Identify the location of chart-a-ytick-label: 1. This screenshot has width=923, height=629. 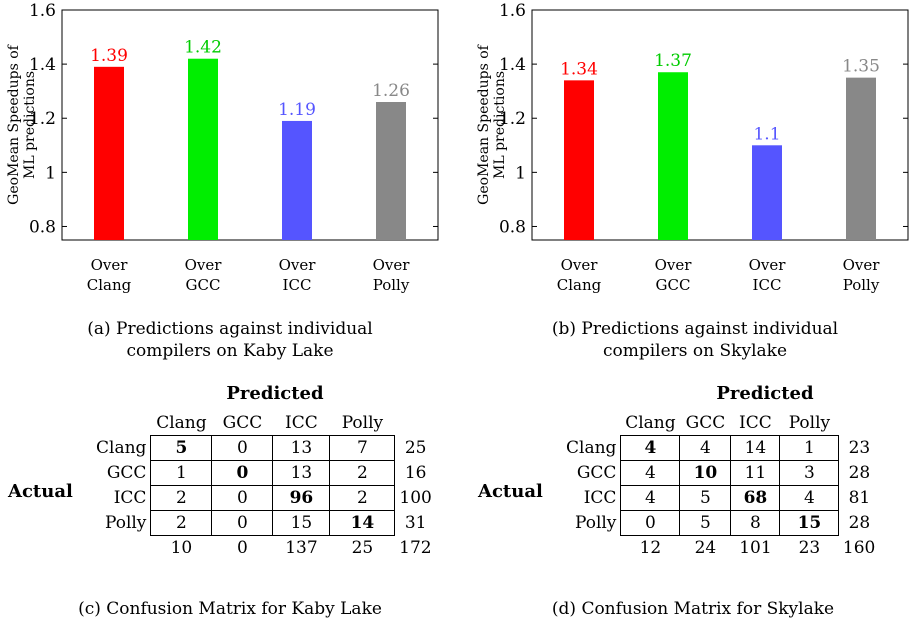
(50, 173).